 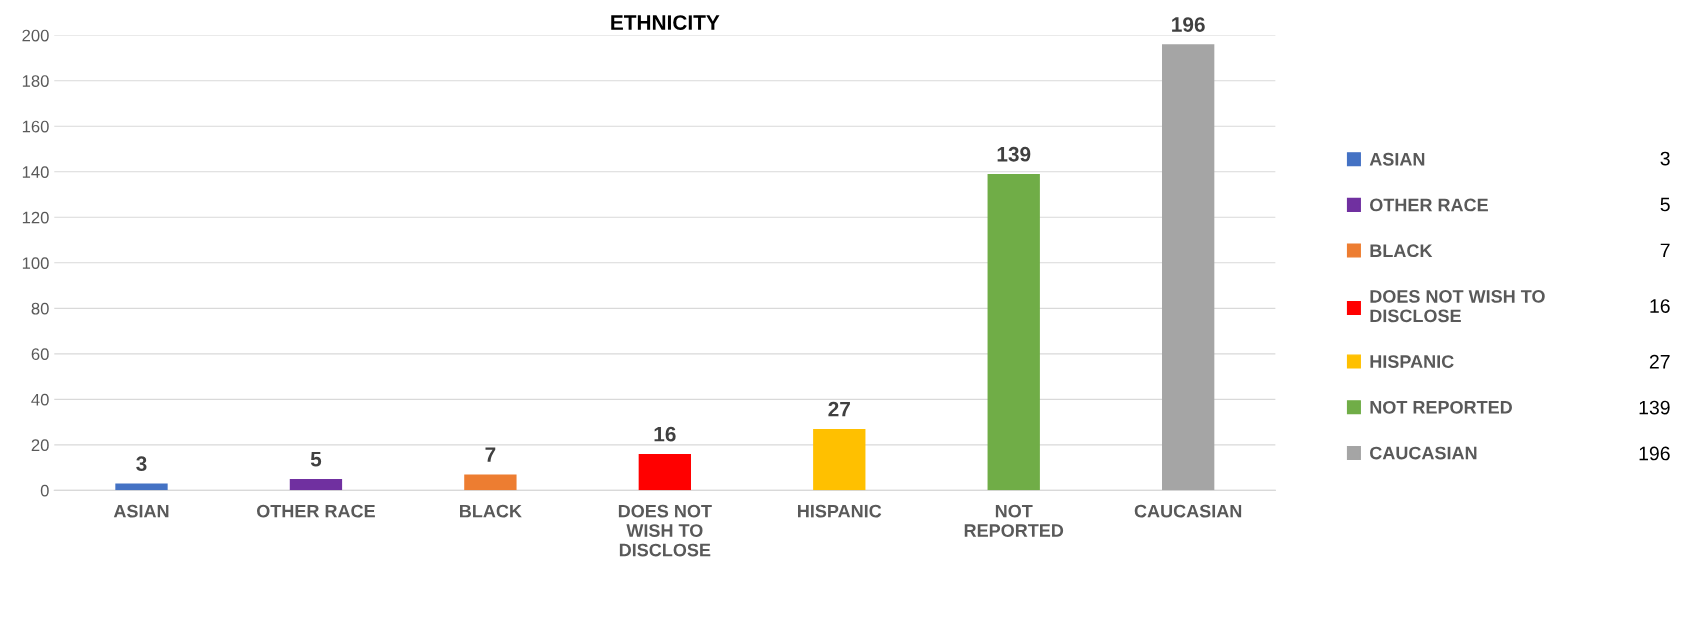 What do you see at coordinates (840, 511) in the screenshot?
I see `x-tick-label: HISPANIC` at bounding box center [840, 511].